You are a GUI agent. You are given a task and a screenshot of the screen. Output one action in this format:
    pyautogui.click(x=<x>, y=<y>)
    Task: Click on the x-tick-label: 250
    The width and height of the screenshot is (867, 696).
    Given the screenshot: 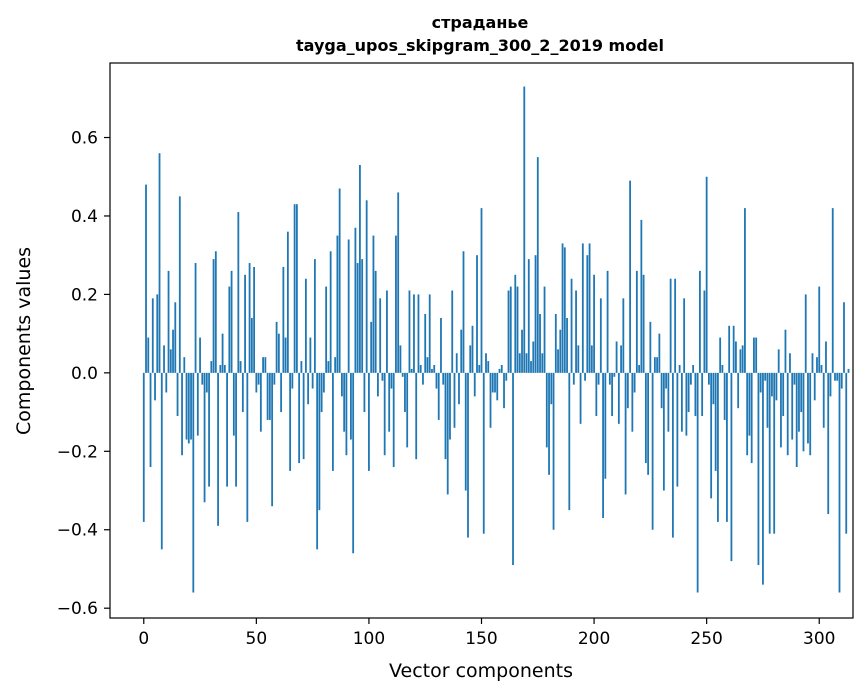 What is the action you would take?
    pyautogui.click(x=706, y=639)
    